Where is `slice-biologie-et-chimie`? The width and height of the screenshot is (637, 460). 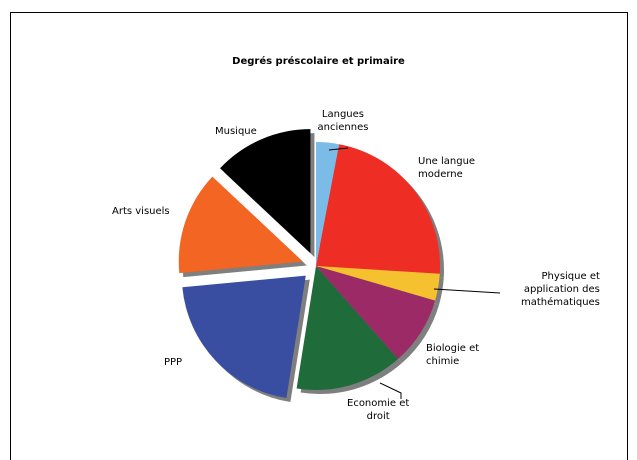
slice-biologie-et-chimie is located at coordinates (376, 313).